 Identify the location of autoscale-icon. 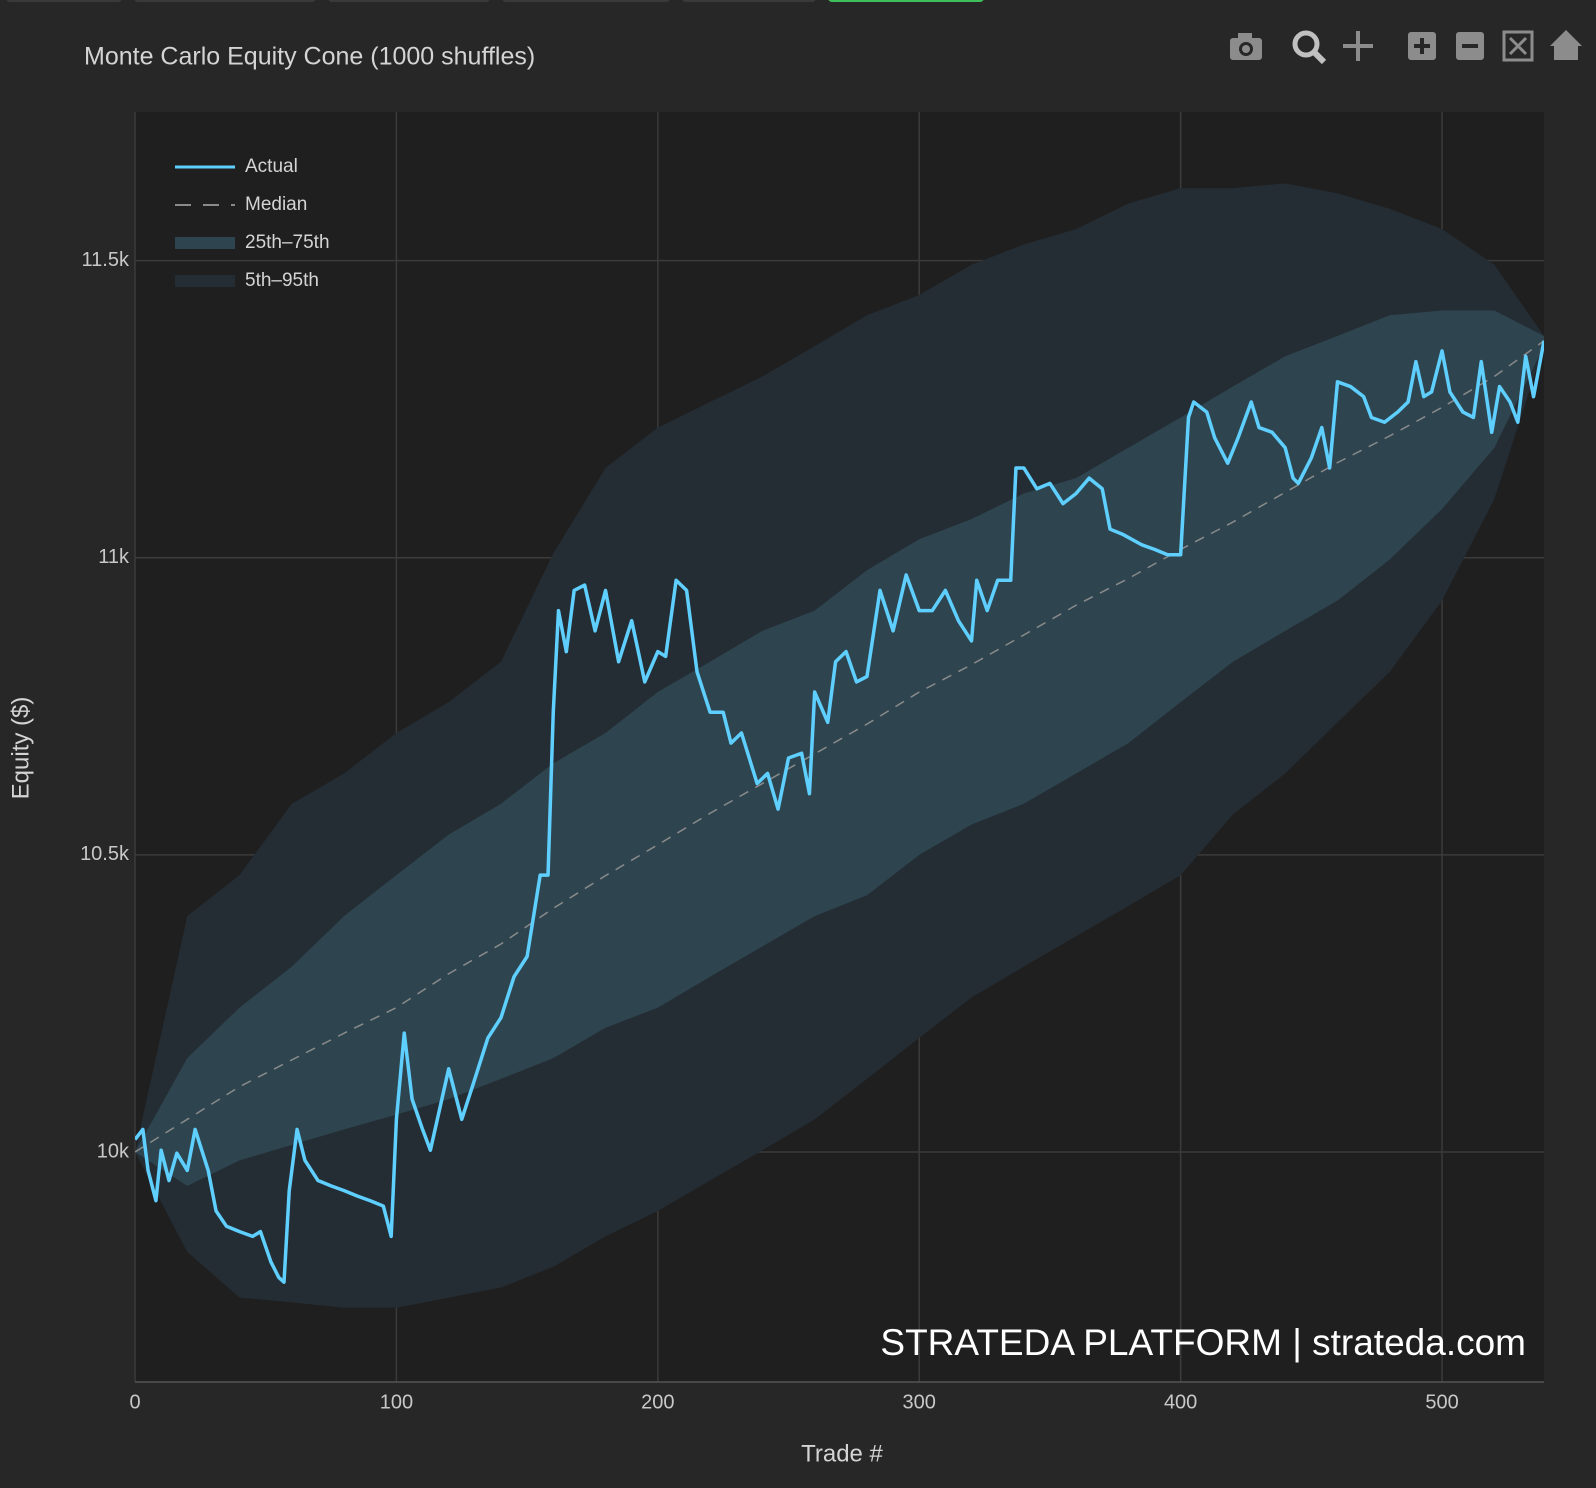
(1518, 46).